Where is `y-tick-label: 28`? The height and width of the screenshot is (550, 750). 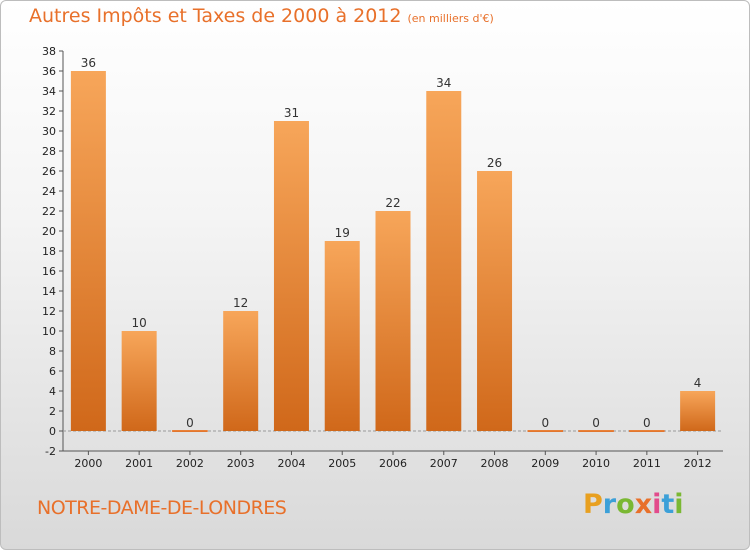 y-tick-label: 28 is located at coordinates (49, 151).